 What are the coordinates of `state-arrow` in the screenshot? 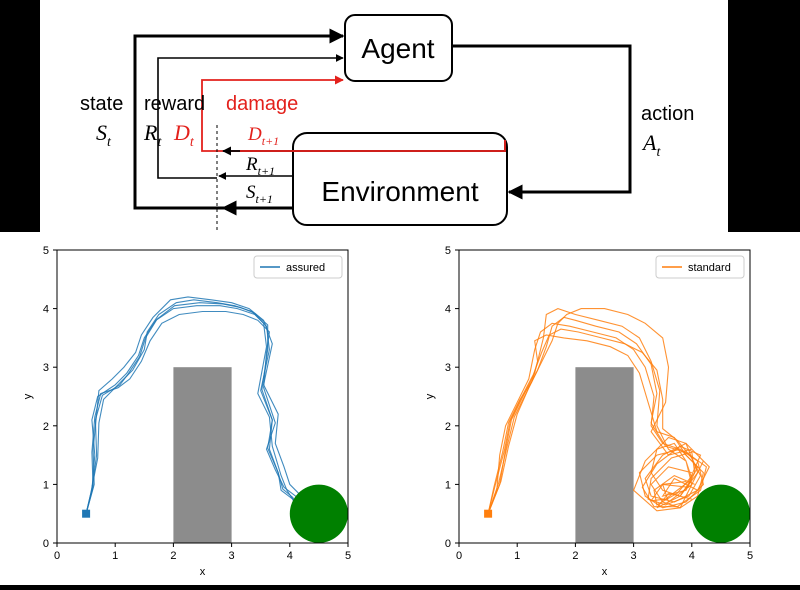 It's located at (239, 119).